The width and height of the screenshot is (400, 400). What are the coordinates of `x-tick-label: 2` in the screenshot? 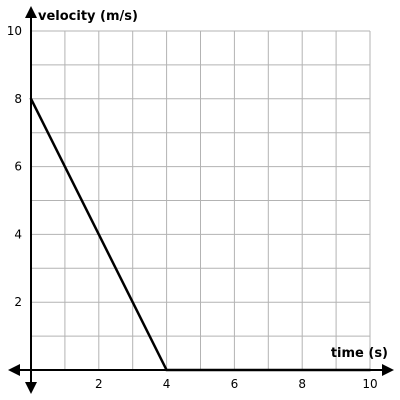 It's located at (99, 384).